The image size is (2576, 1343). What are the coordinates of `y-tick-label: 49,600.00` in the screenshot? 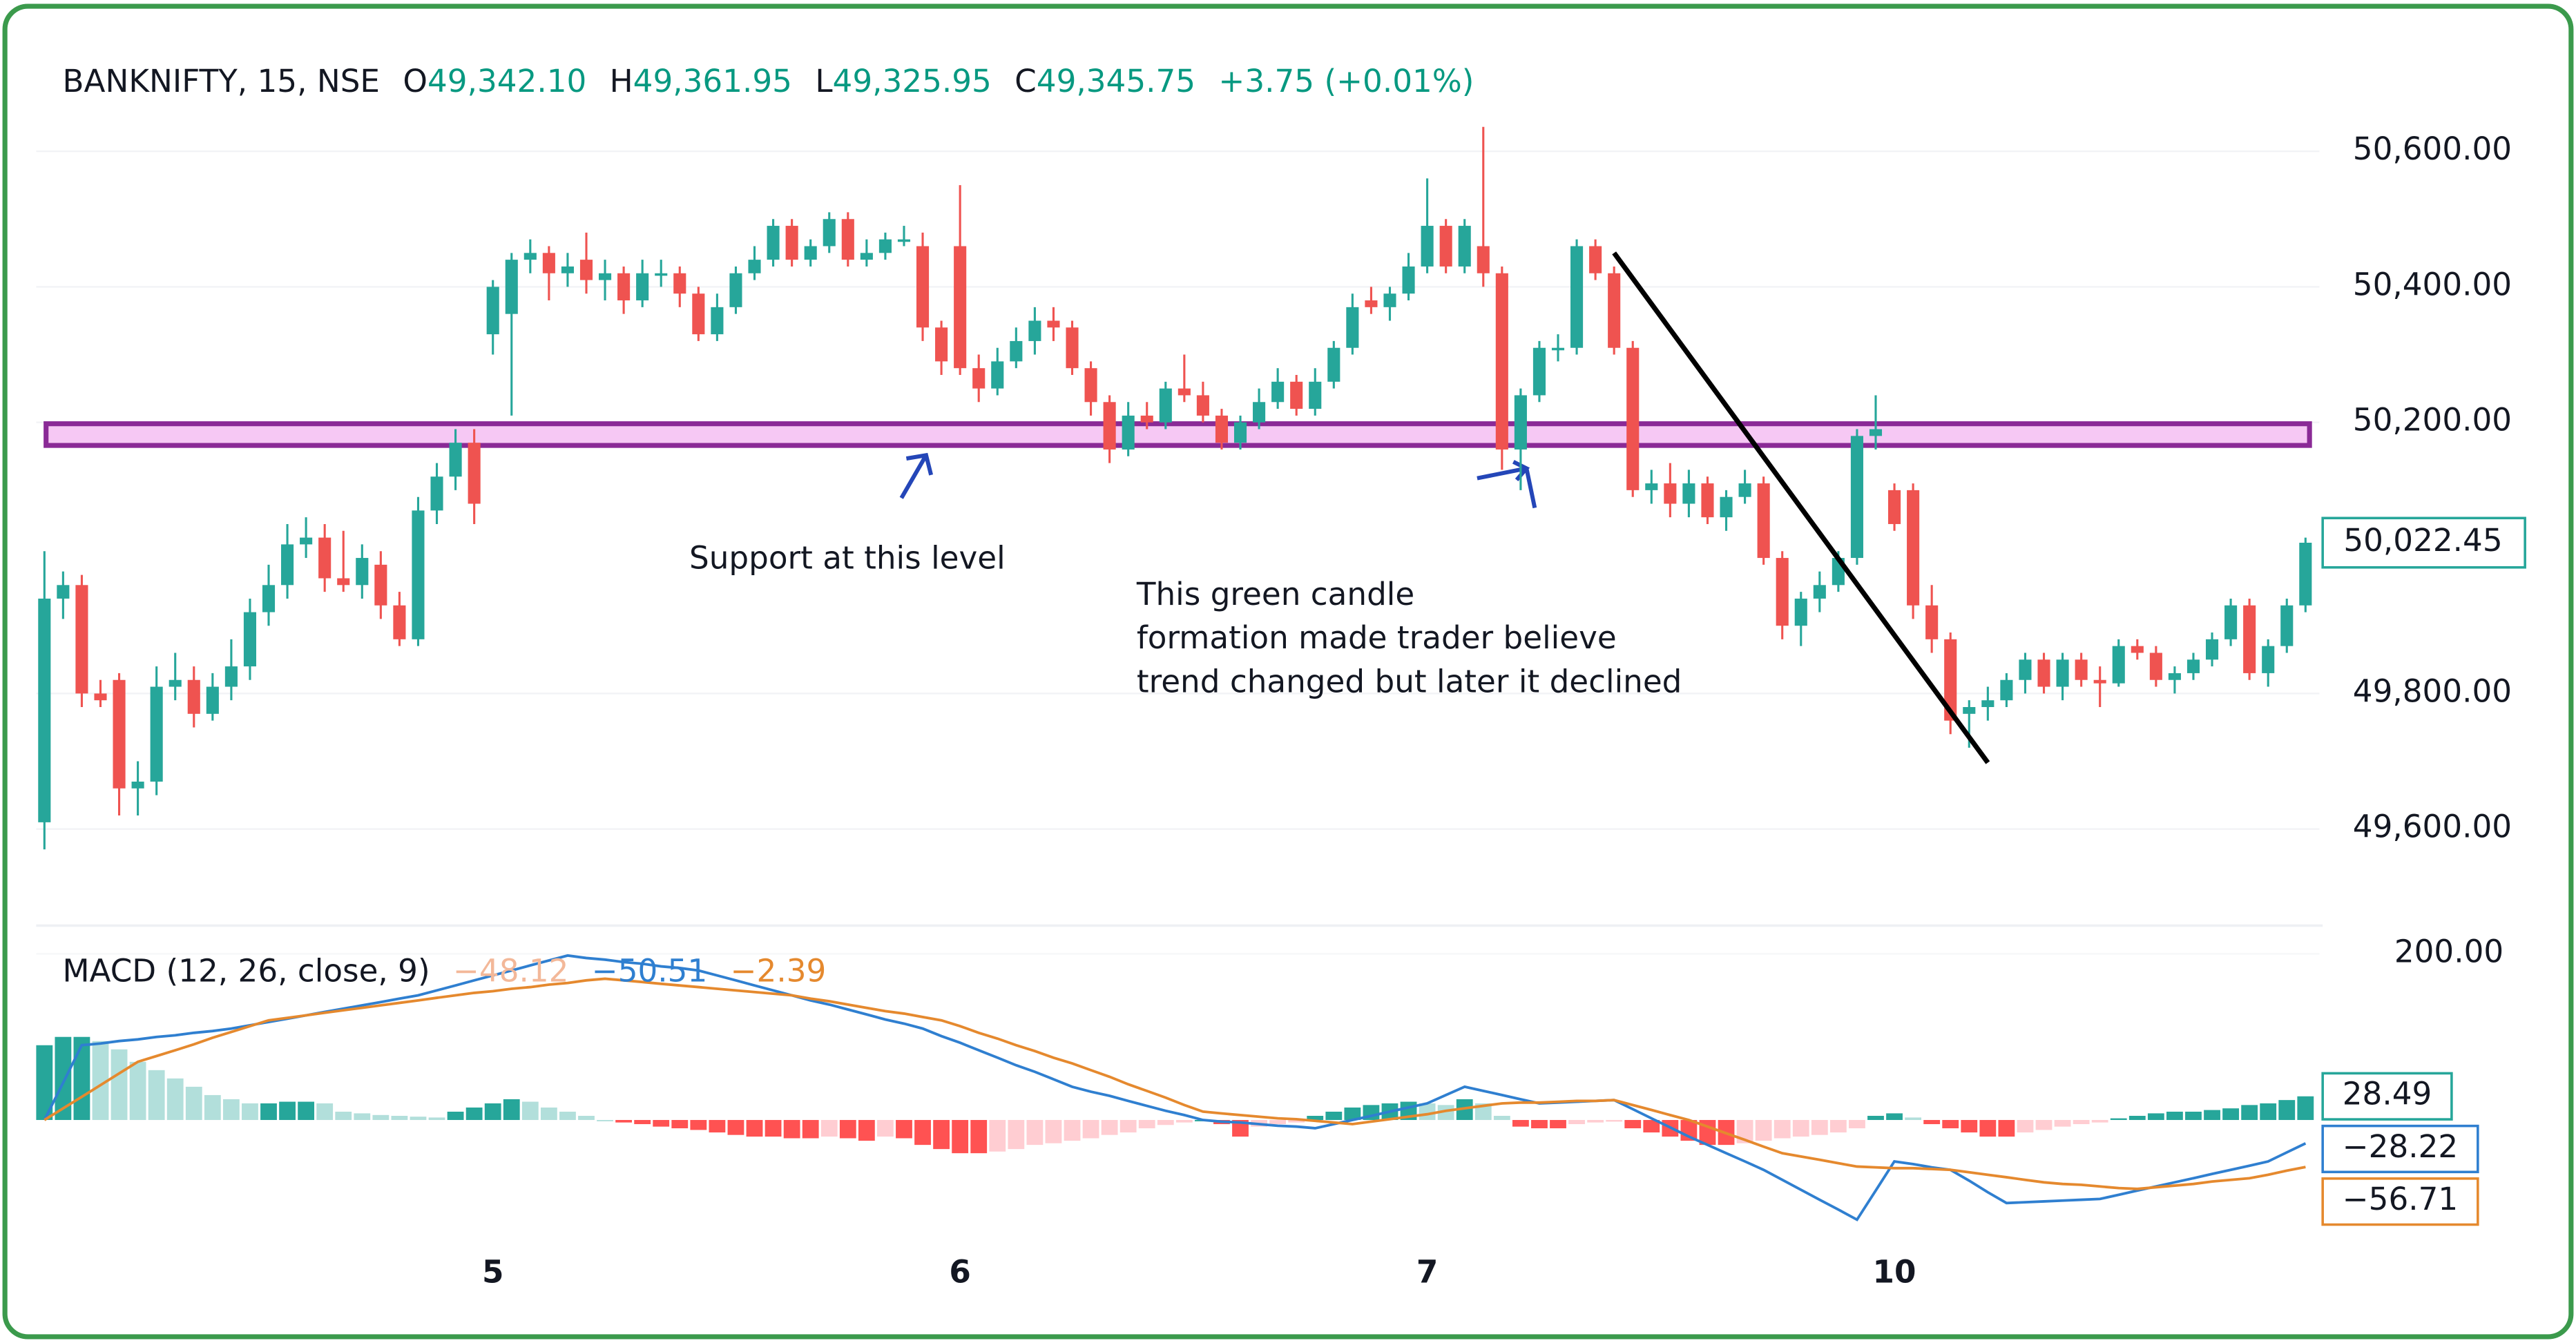 It's located at (2432, 827).